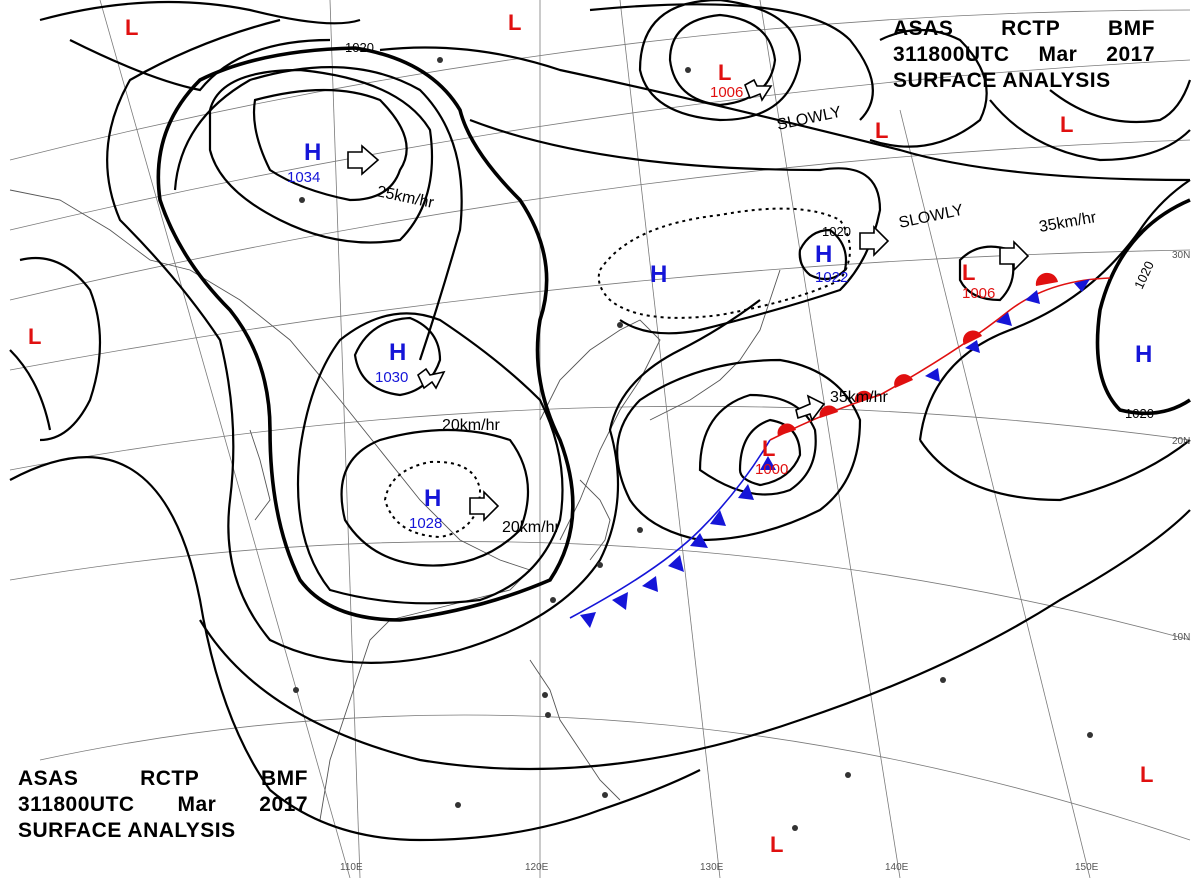 The image size is (1200, 878). What do you see at coordinates (1087, 867) in the screenshot?
I see `longitude-label: 150E` at bounding box center [1087, 867].